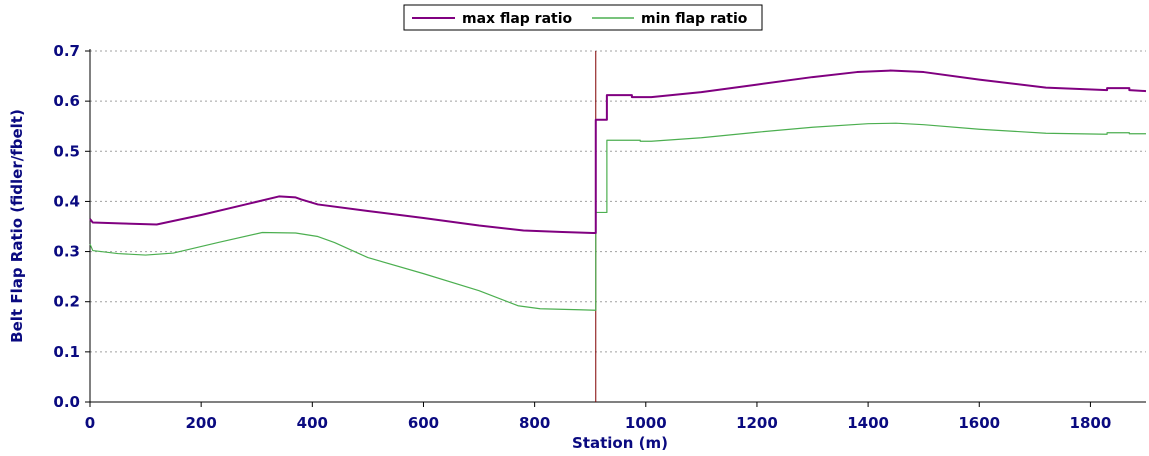 The height and width of the screenshot is (456, 1149). What do you see at coordinates (620, 443) in the screenshot?
I see `x-axis-title: Station (m)` at bounding box center [620, 443].